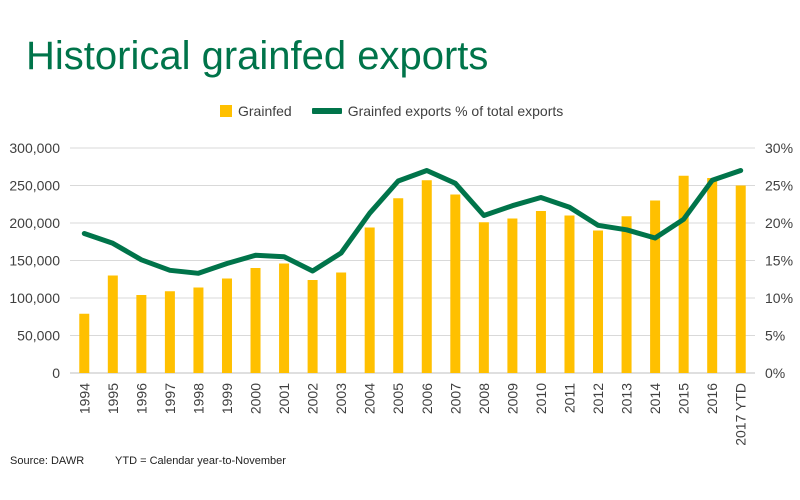 The width and height of the screenshot is (800, 500). I want to click on x-tick-label: 2014, so click(655, 398).